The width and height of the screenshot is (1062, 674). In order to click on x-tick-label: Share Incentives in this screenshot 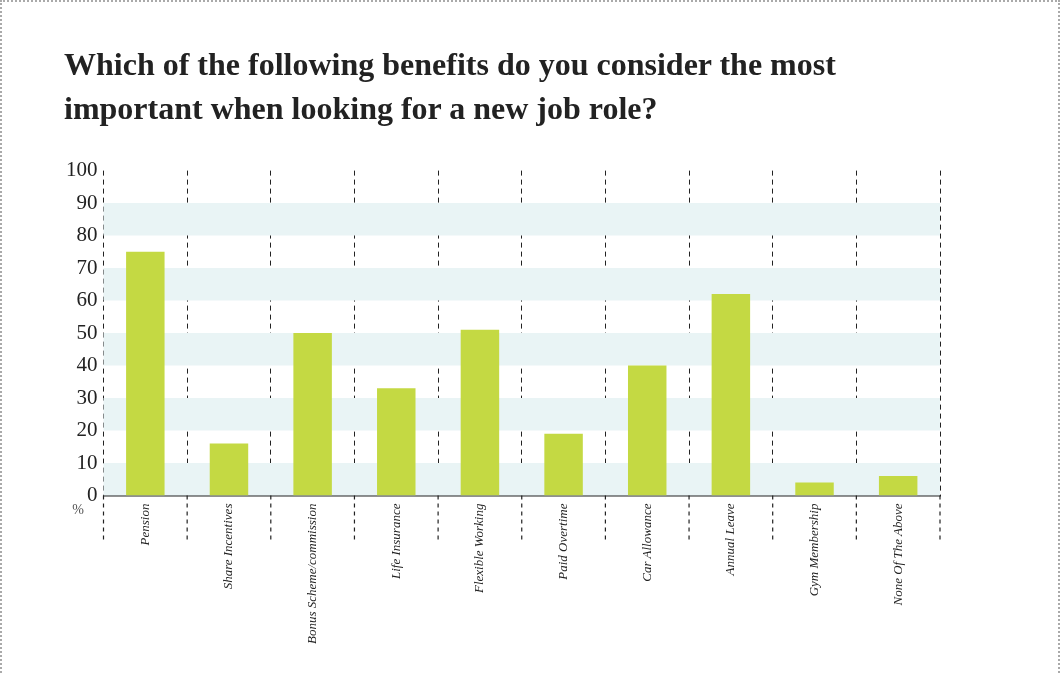, I will do `click(228, 546)`.